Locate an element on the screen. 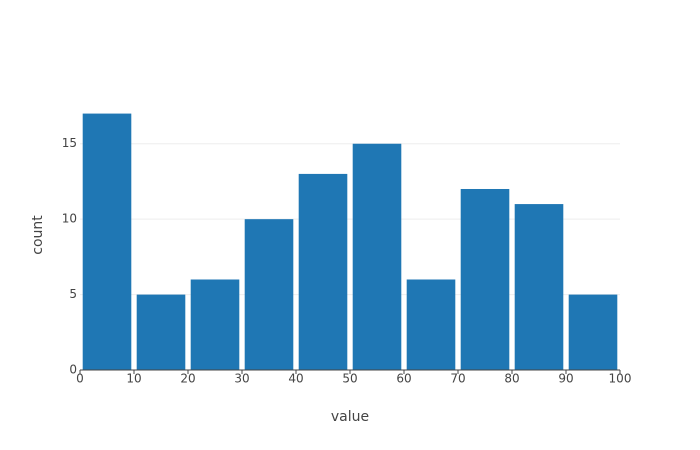 This screenshot has width=700, height=450. x-tick-label: 20 is located at coordinates (187, 379).